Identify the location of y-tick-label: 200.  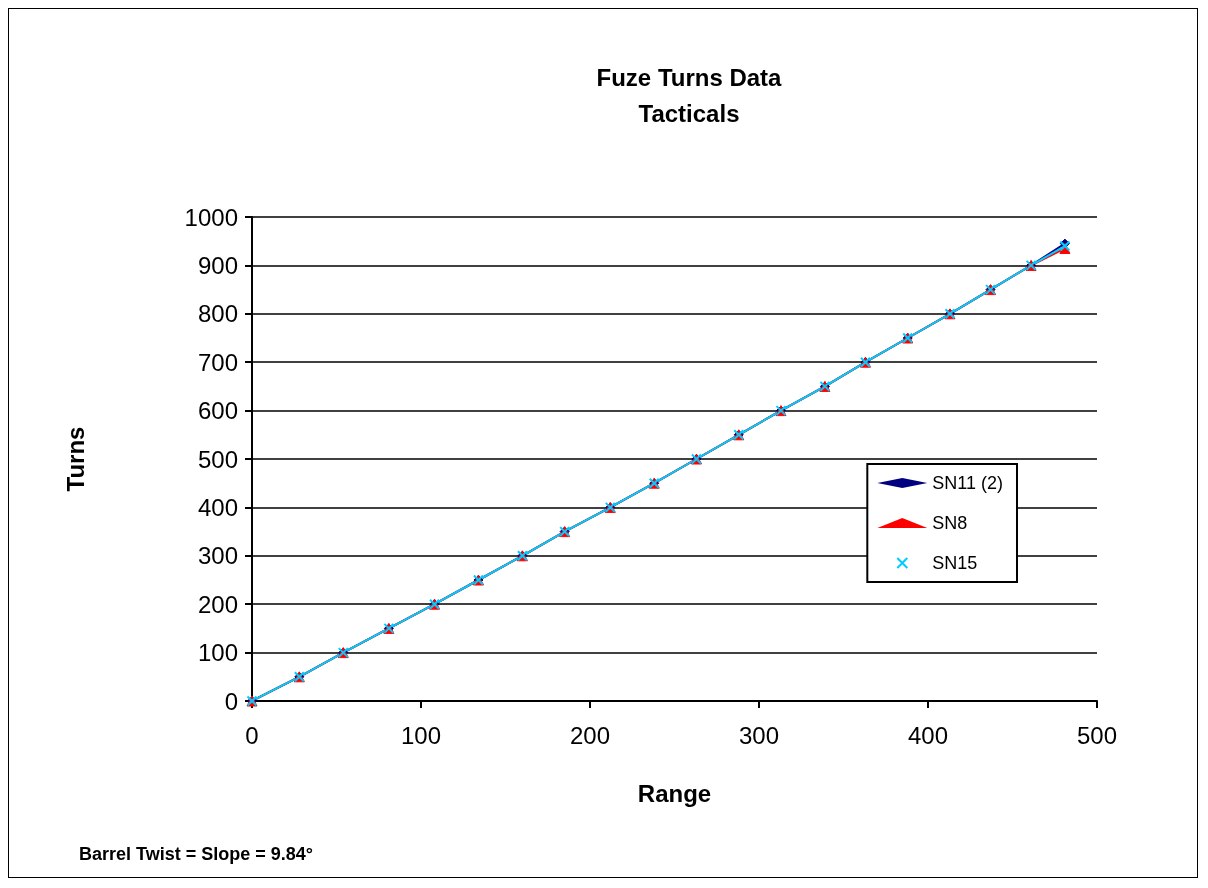
(217, 604).